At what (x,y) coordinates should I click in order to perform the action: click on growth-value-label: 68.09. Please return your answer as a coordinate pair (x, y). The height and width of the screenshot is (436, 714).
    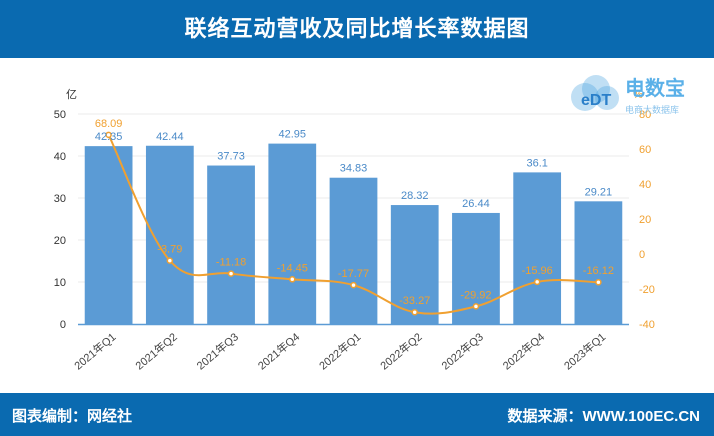
    Looking at the image, I should click on (109, 124).